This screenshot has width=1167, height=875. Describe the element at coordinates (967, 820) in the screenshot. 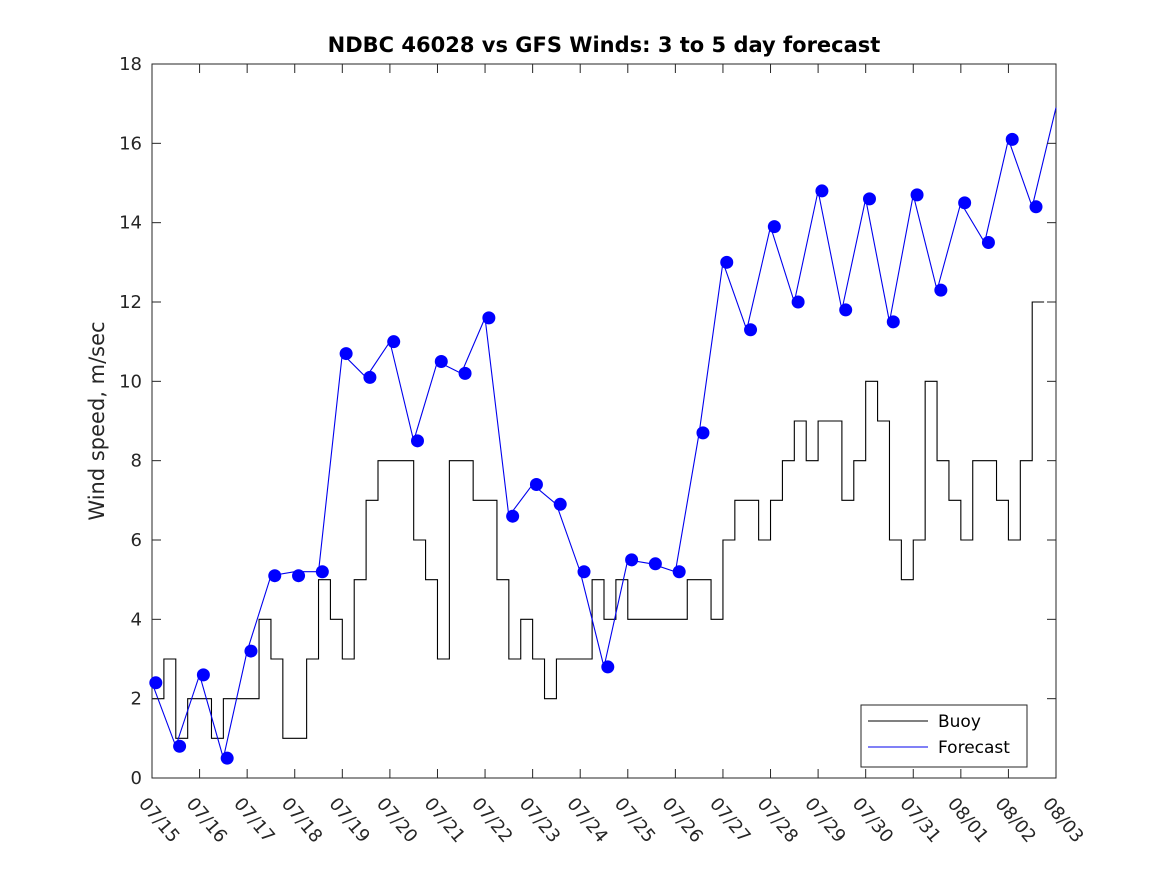

I see `x-tick-label: 08/01` at that location.